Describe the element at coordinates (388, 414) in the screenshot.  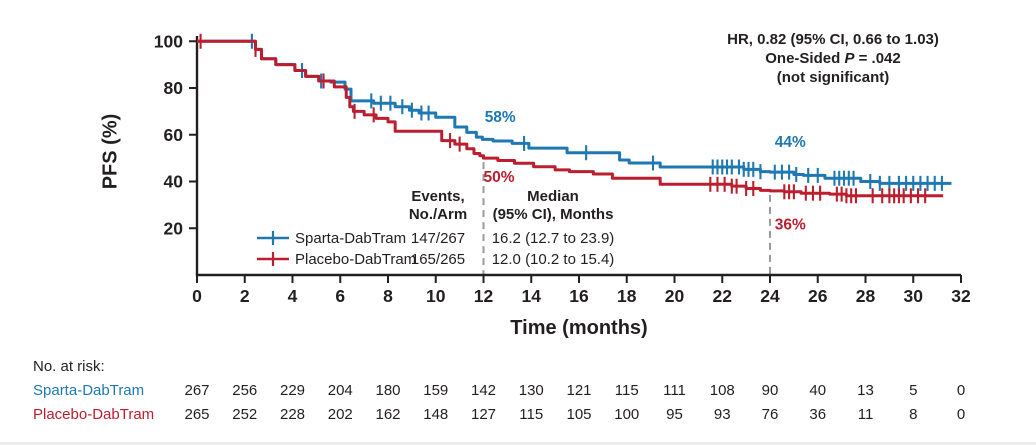
I see `risk-count: 162` at that location.